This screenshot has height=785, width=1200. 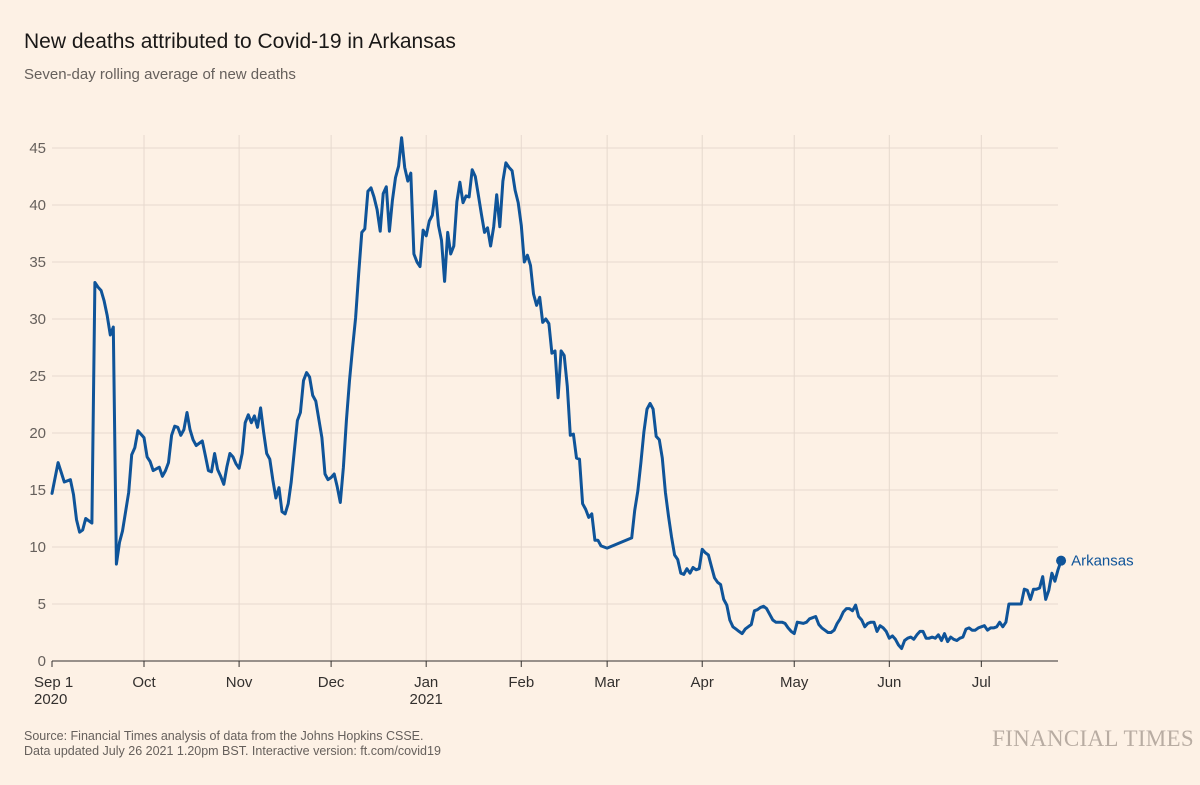 What do you see at coordinates (521, 682) in the screenshot?
I see `x-tick-label: Feb` at bounding box center [521, 682].